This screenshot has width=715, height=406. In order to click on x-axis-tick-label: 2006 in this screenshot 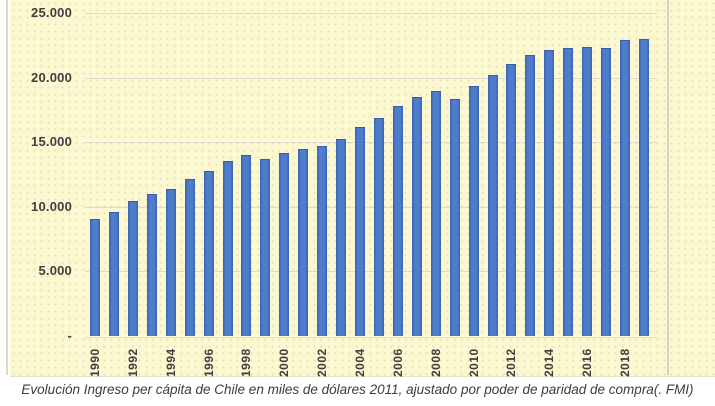, I will do `click(397, 362)`.